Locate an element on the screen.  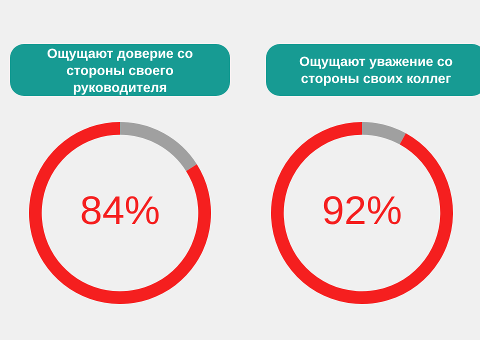
data-label: 92% is located at coordinates (362, 211).